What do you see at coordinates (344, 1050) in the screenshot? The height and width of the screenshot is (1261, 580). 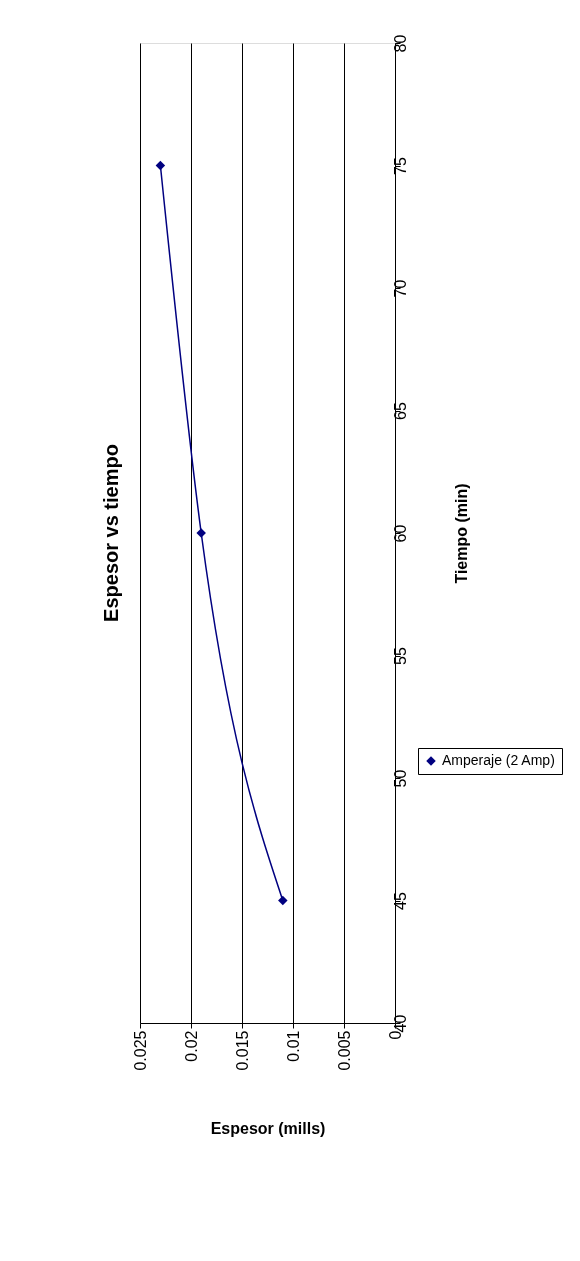 I see `x-tick-label: 0.005` at bounding box center [344, 1050].